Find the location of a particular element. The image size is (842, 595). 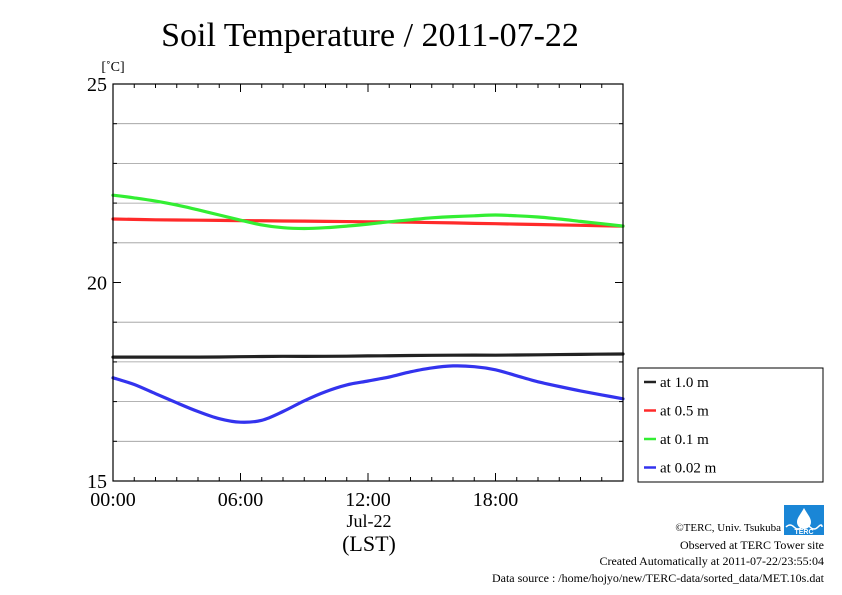

water-drop-icon is located at coordinates (804, 518).